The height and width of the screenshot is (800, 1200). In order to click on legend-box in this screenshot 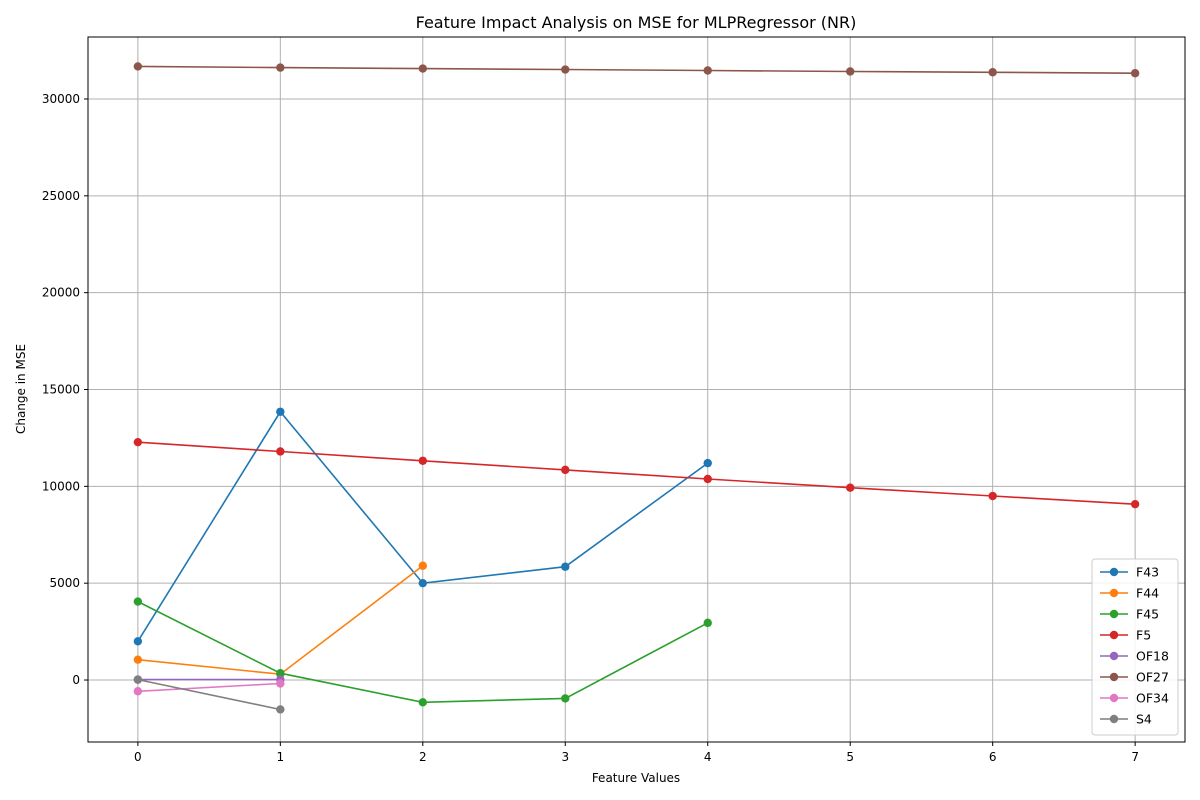, I will do `click(1135, 647)`.